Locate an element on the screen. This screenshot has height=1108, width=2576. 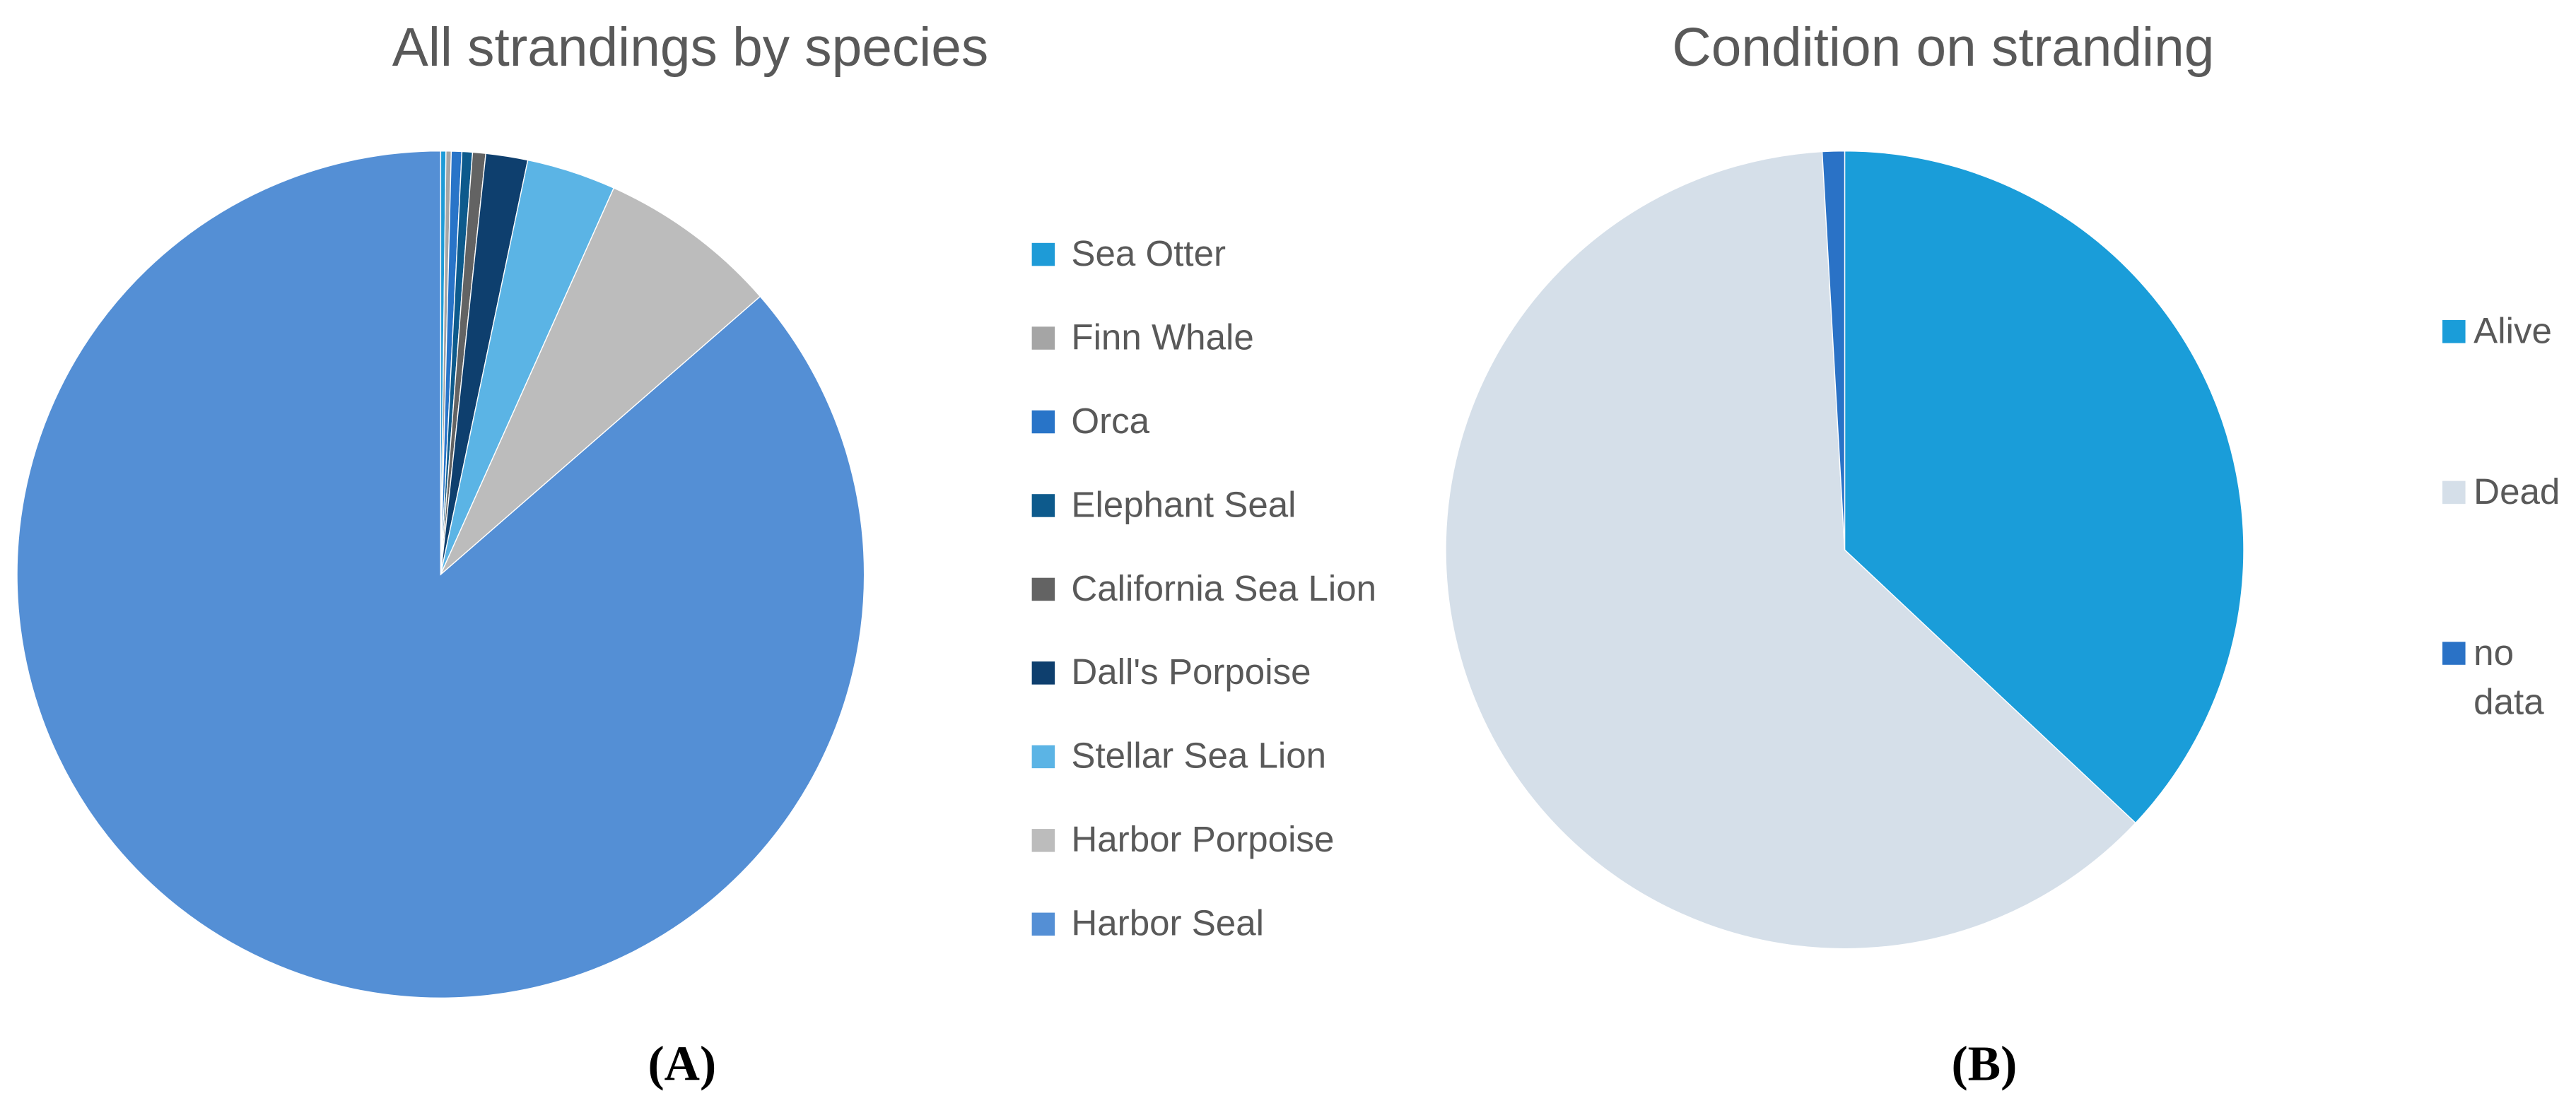
legend-label: Orca is located at coordinates (1110, 421).